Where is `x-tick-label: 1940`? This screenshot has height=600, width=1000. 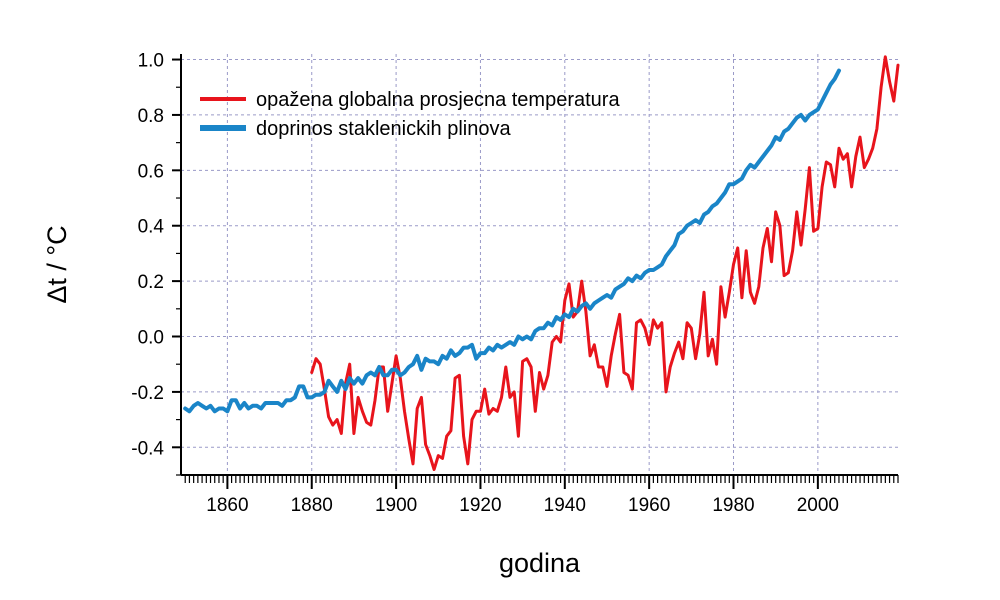 x-tick-label: 1940 is located at coordinates (565, 505).